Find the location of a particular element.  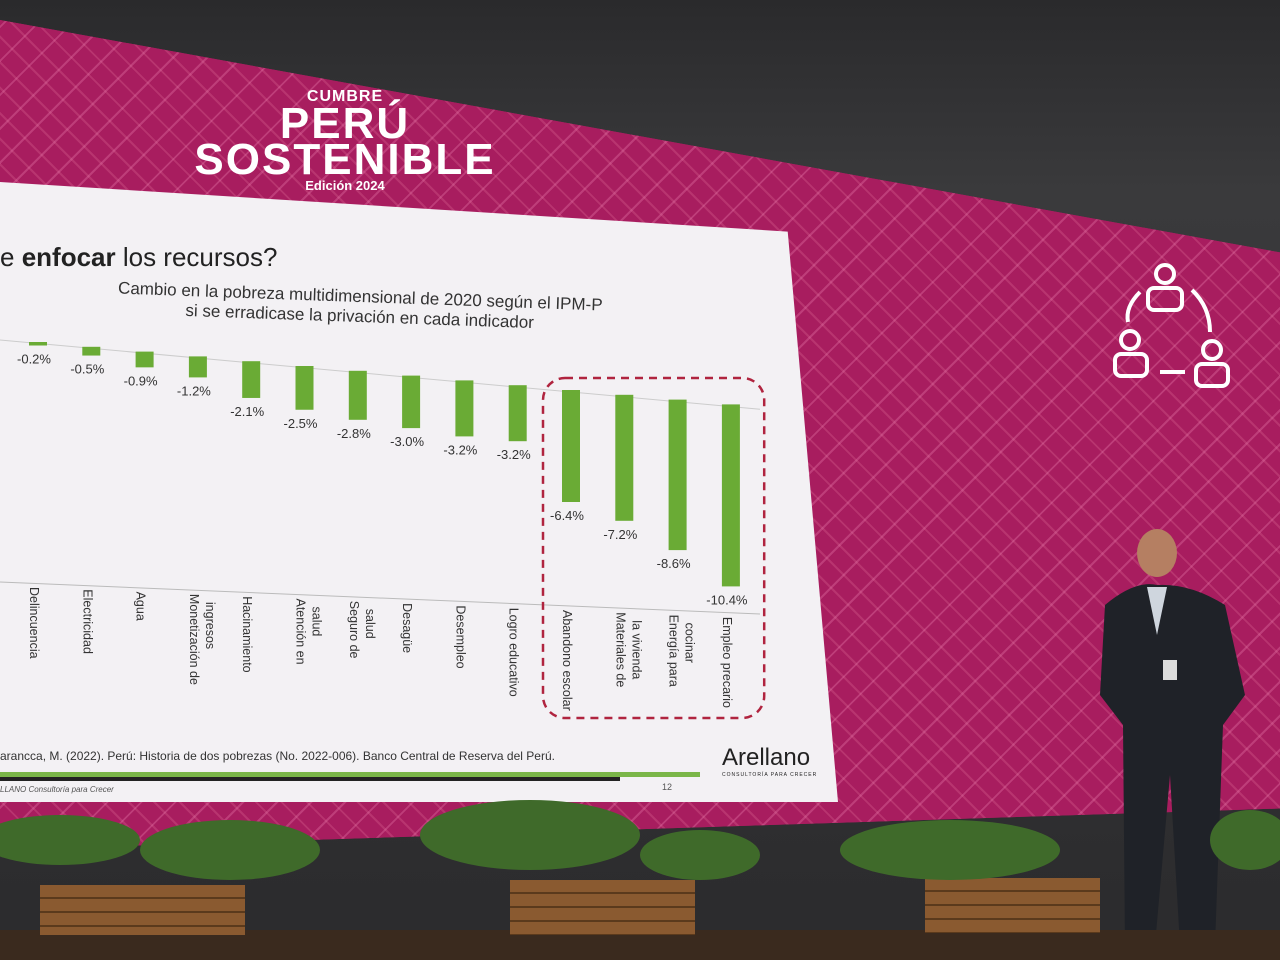

stage-floor is located at coordinates (640, 945).